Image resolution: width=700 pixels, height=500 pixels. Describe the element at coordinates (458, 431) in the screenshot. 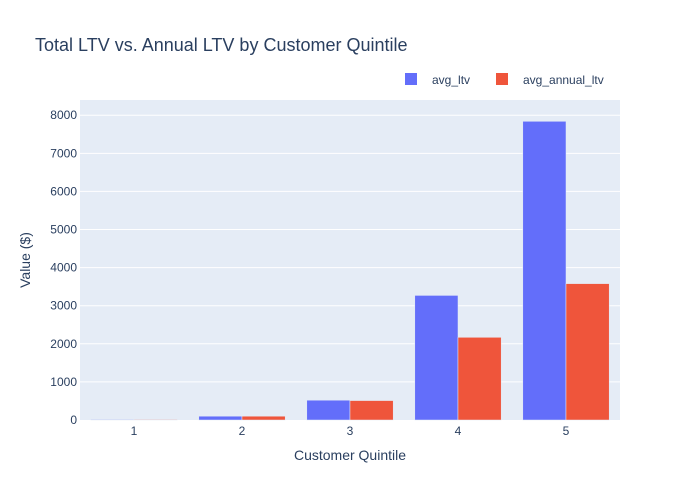

I see `x-tick-label: 4` at that location.